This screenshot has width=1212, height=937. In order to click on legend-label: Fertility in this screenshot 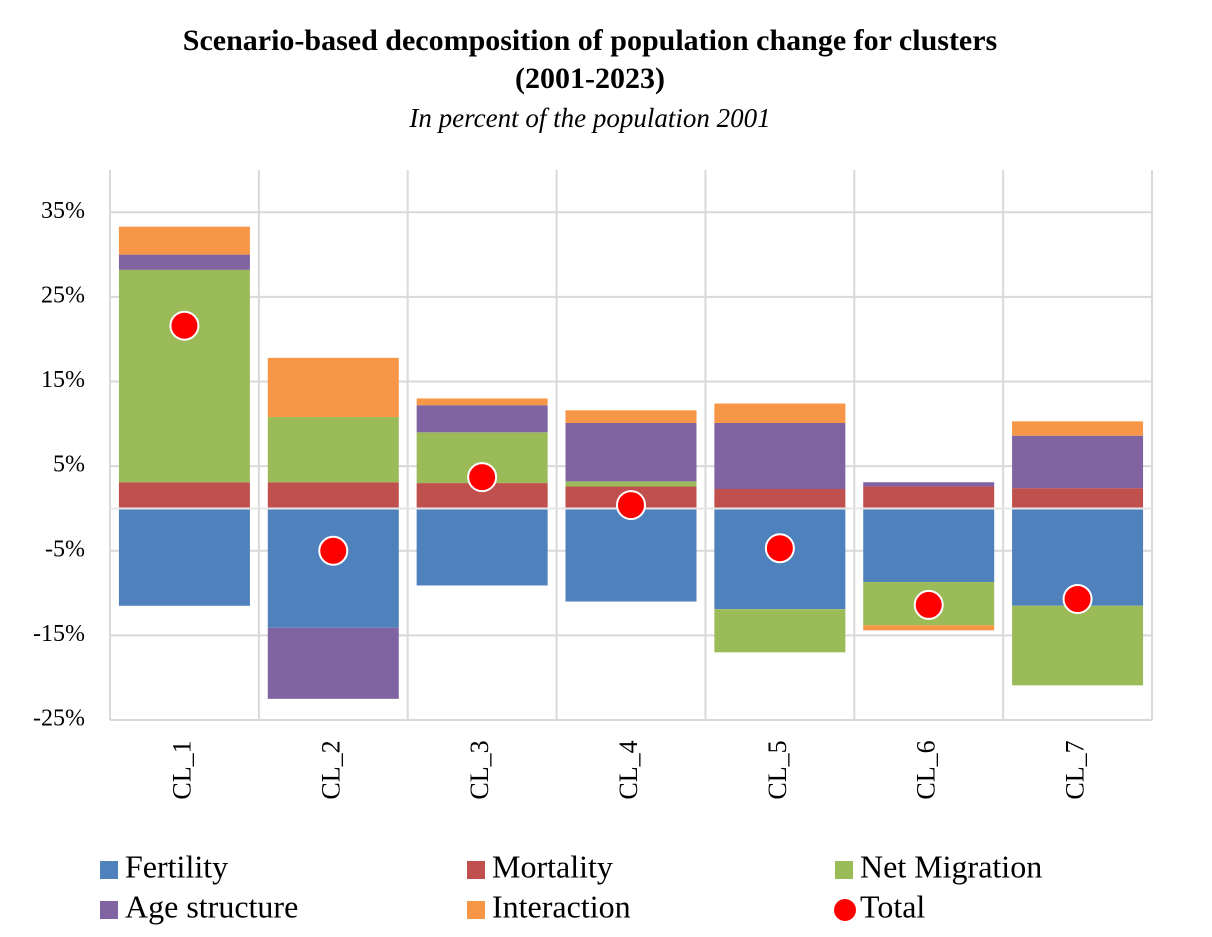, I will do `click(176, 866)`.